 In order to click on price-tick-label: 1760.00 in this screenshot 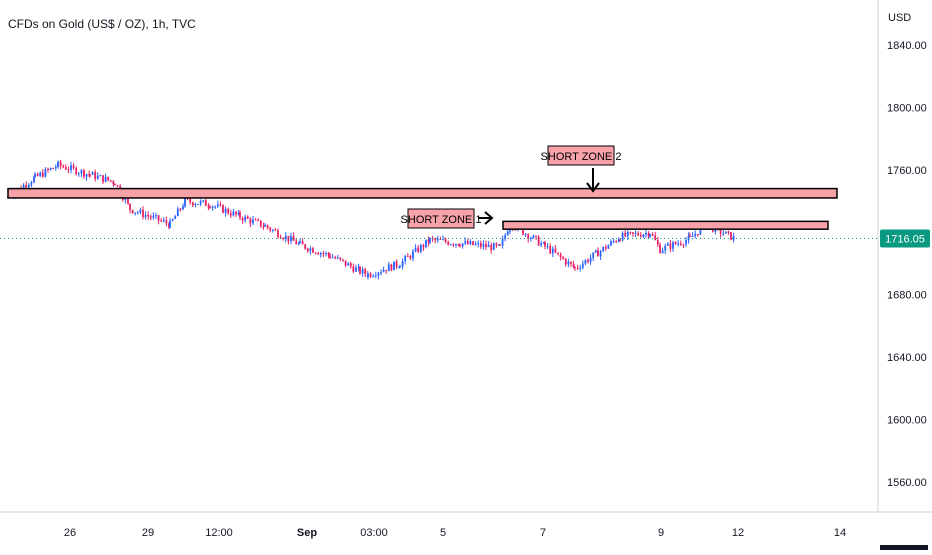, I will do `click(907, 171)`.